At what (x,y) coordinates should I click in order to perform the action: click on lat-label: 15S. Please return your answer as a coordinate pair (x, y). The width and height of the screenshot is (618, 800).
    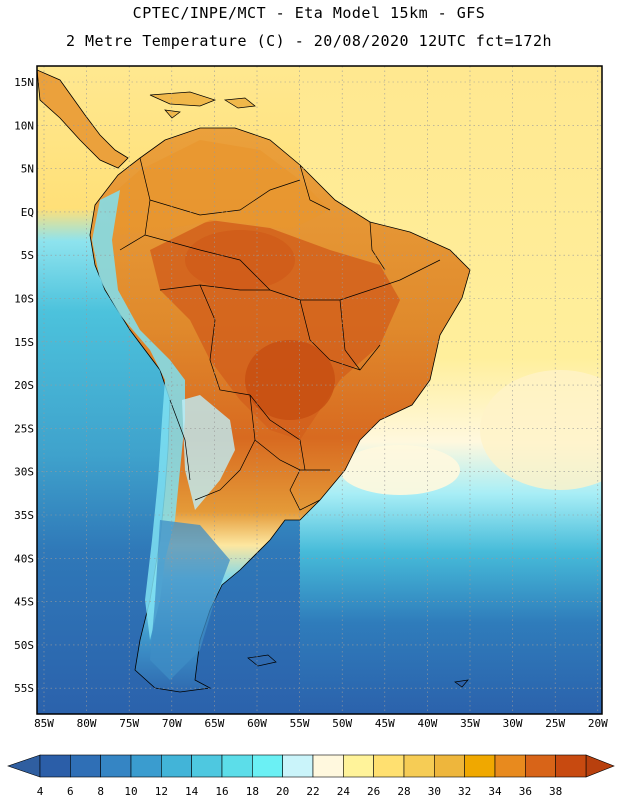
    Looking at the image, I should click on (24, 342).